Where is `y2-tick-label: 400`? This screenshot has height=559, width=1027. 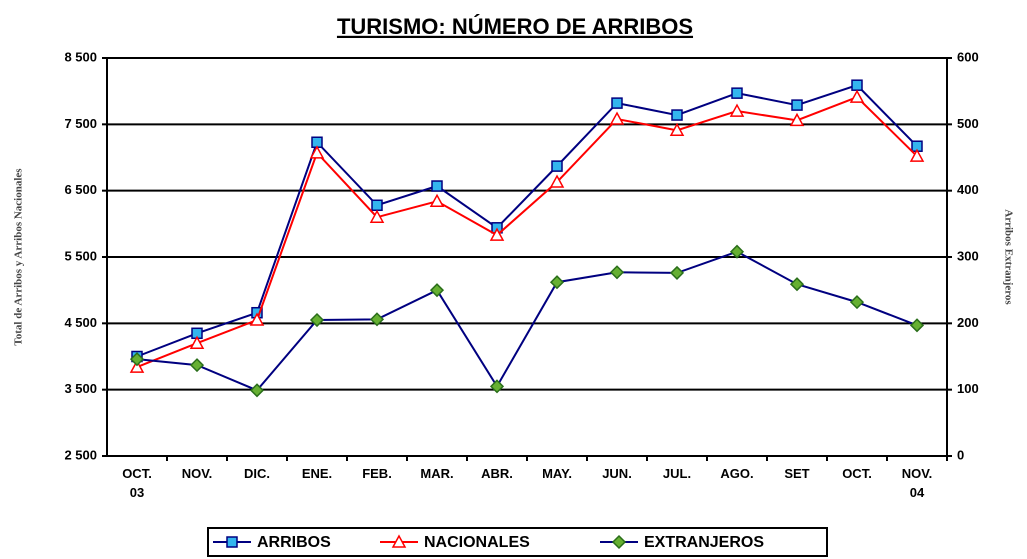
y2-tick-label: 400 is located at coordinates (968, 189).